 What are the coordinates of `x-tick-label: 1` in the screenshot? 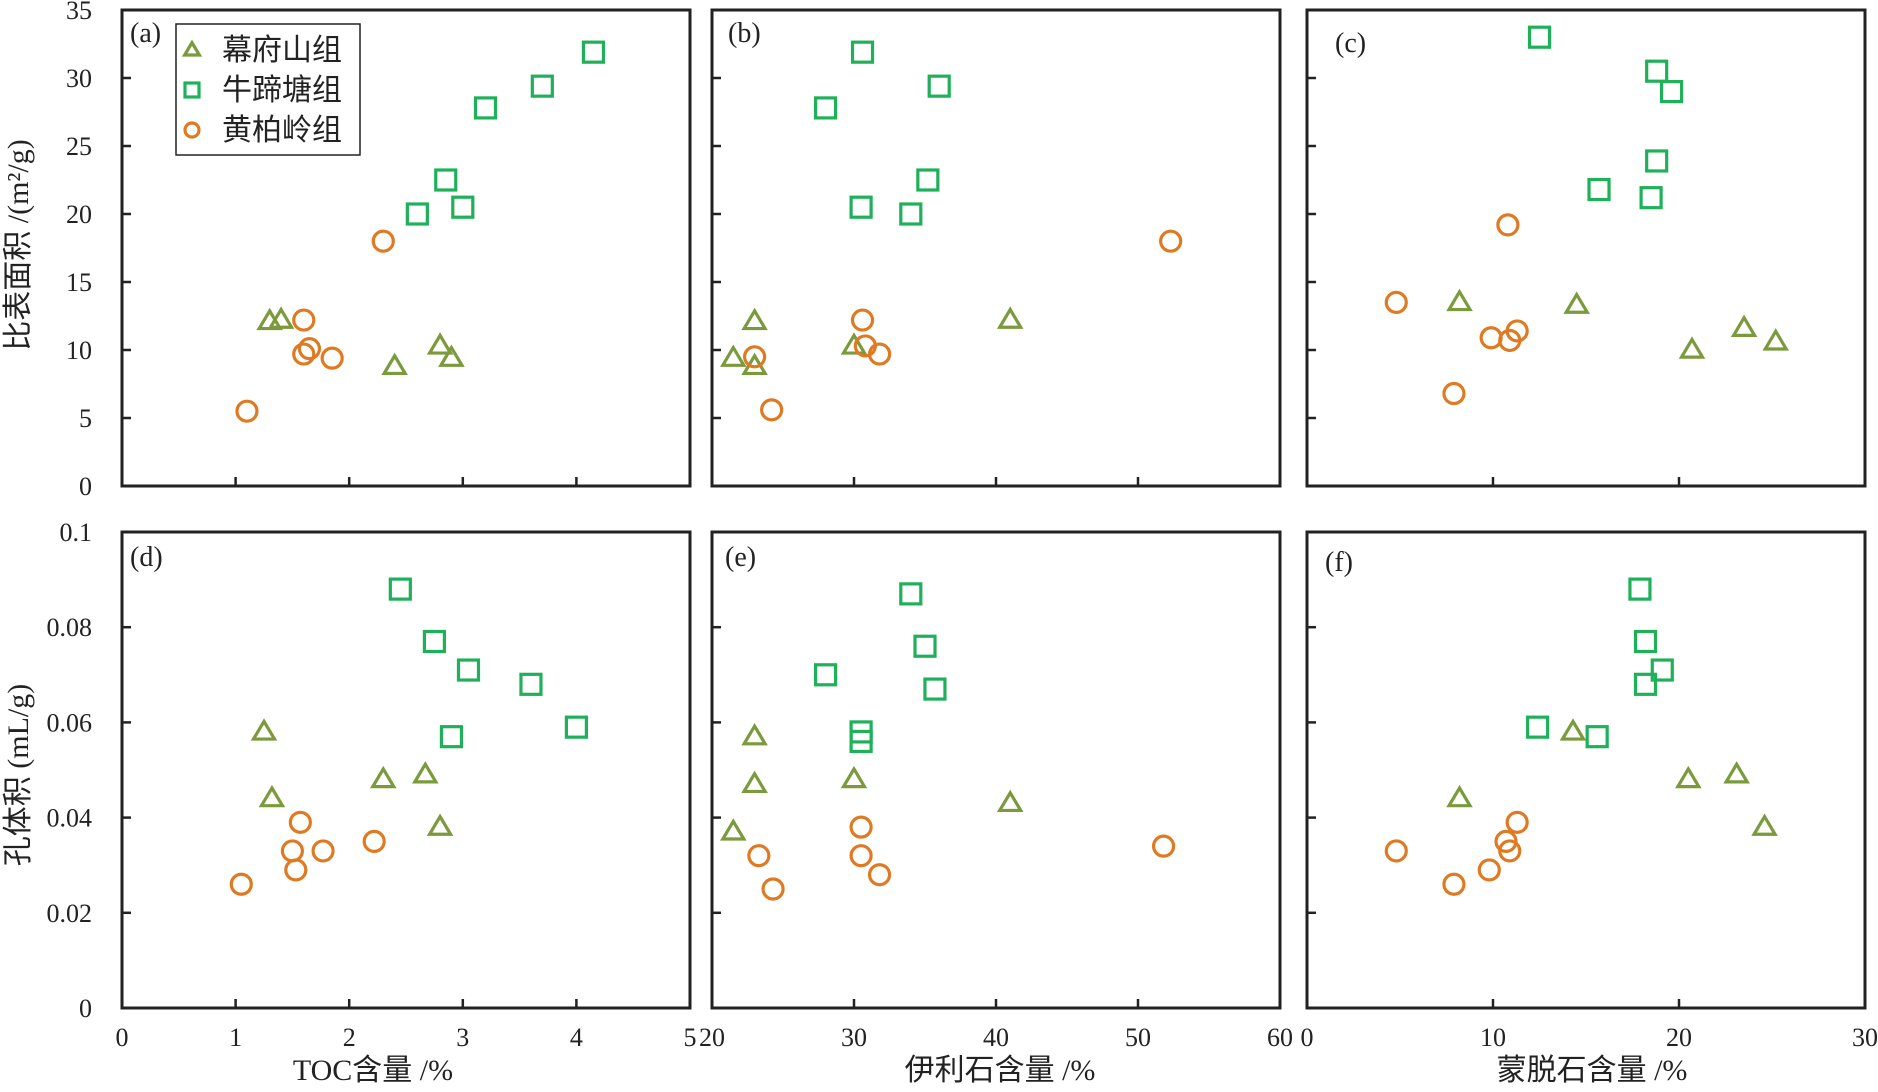 It's located at (235, 1037).